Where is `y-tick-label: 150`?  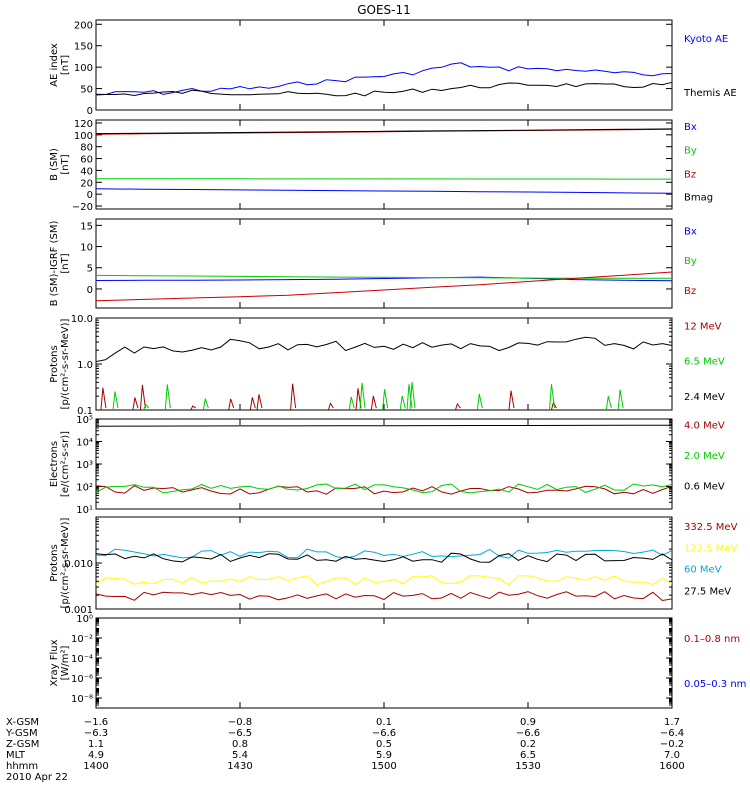
y-tick-label: 150 is located at coordinates (83, 47).